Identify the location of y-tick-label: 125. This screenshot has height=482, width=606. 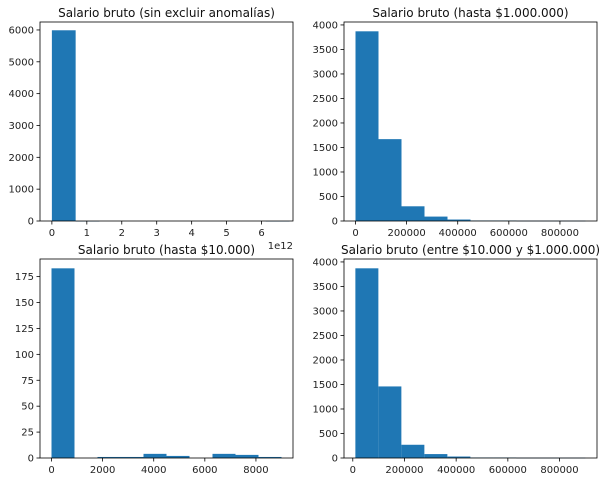
(24, 329).